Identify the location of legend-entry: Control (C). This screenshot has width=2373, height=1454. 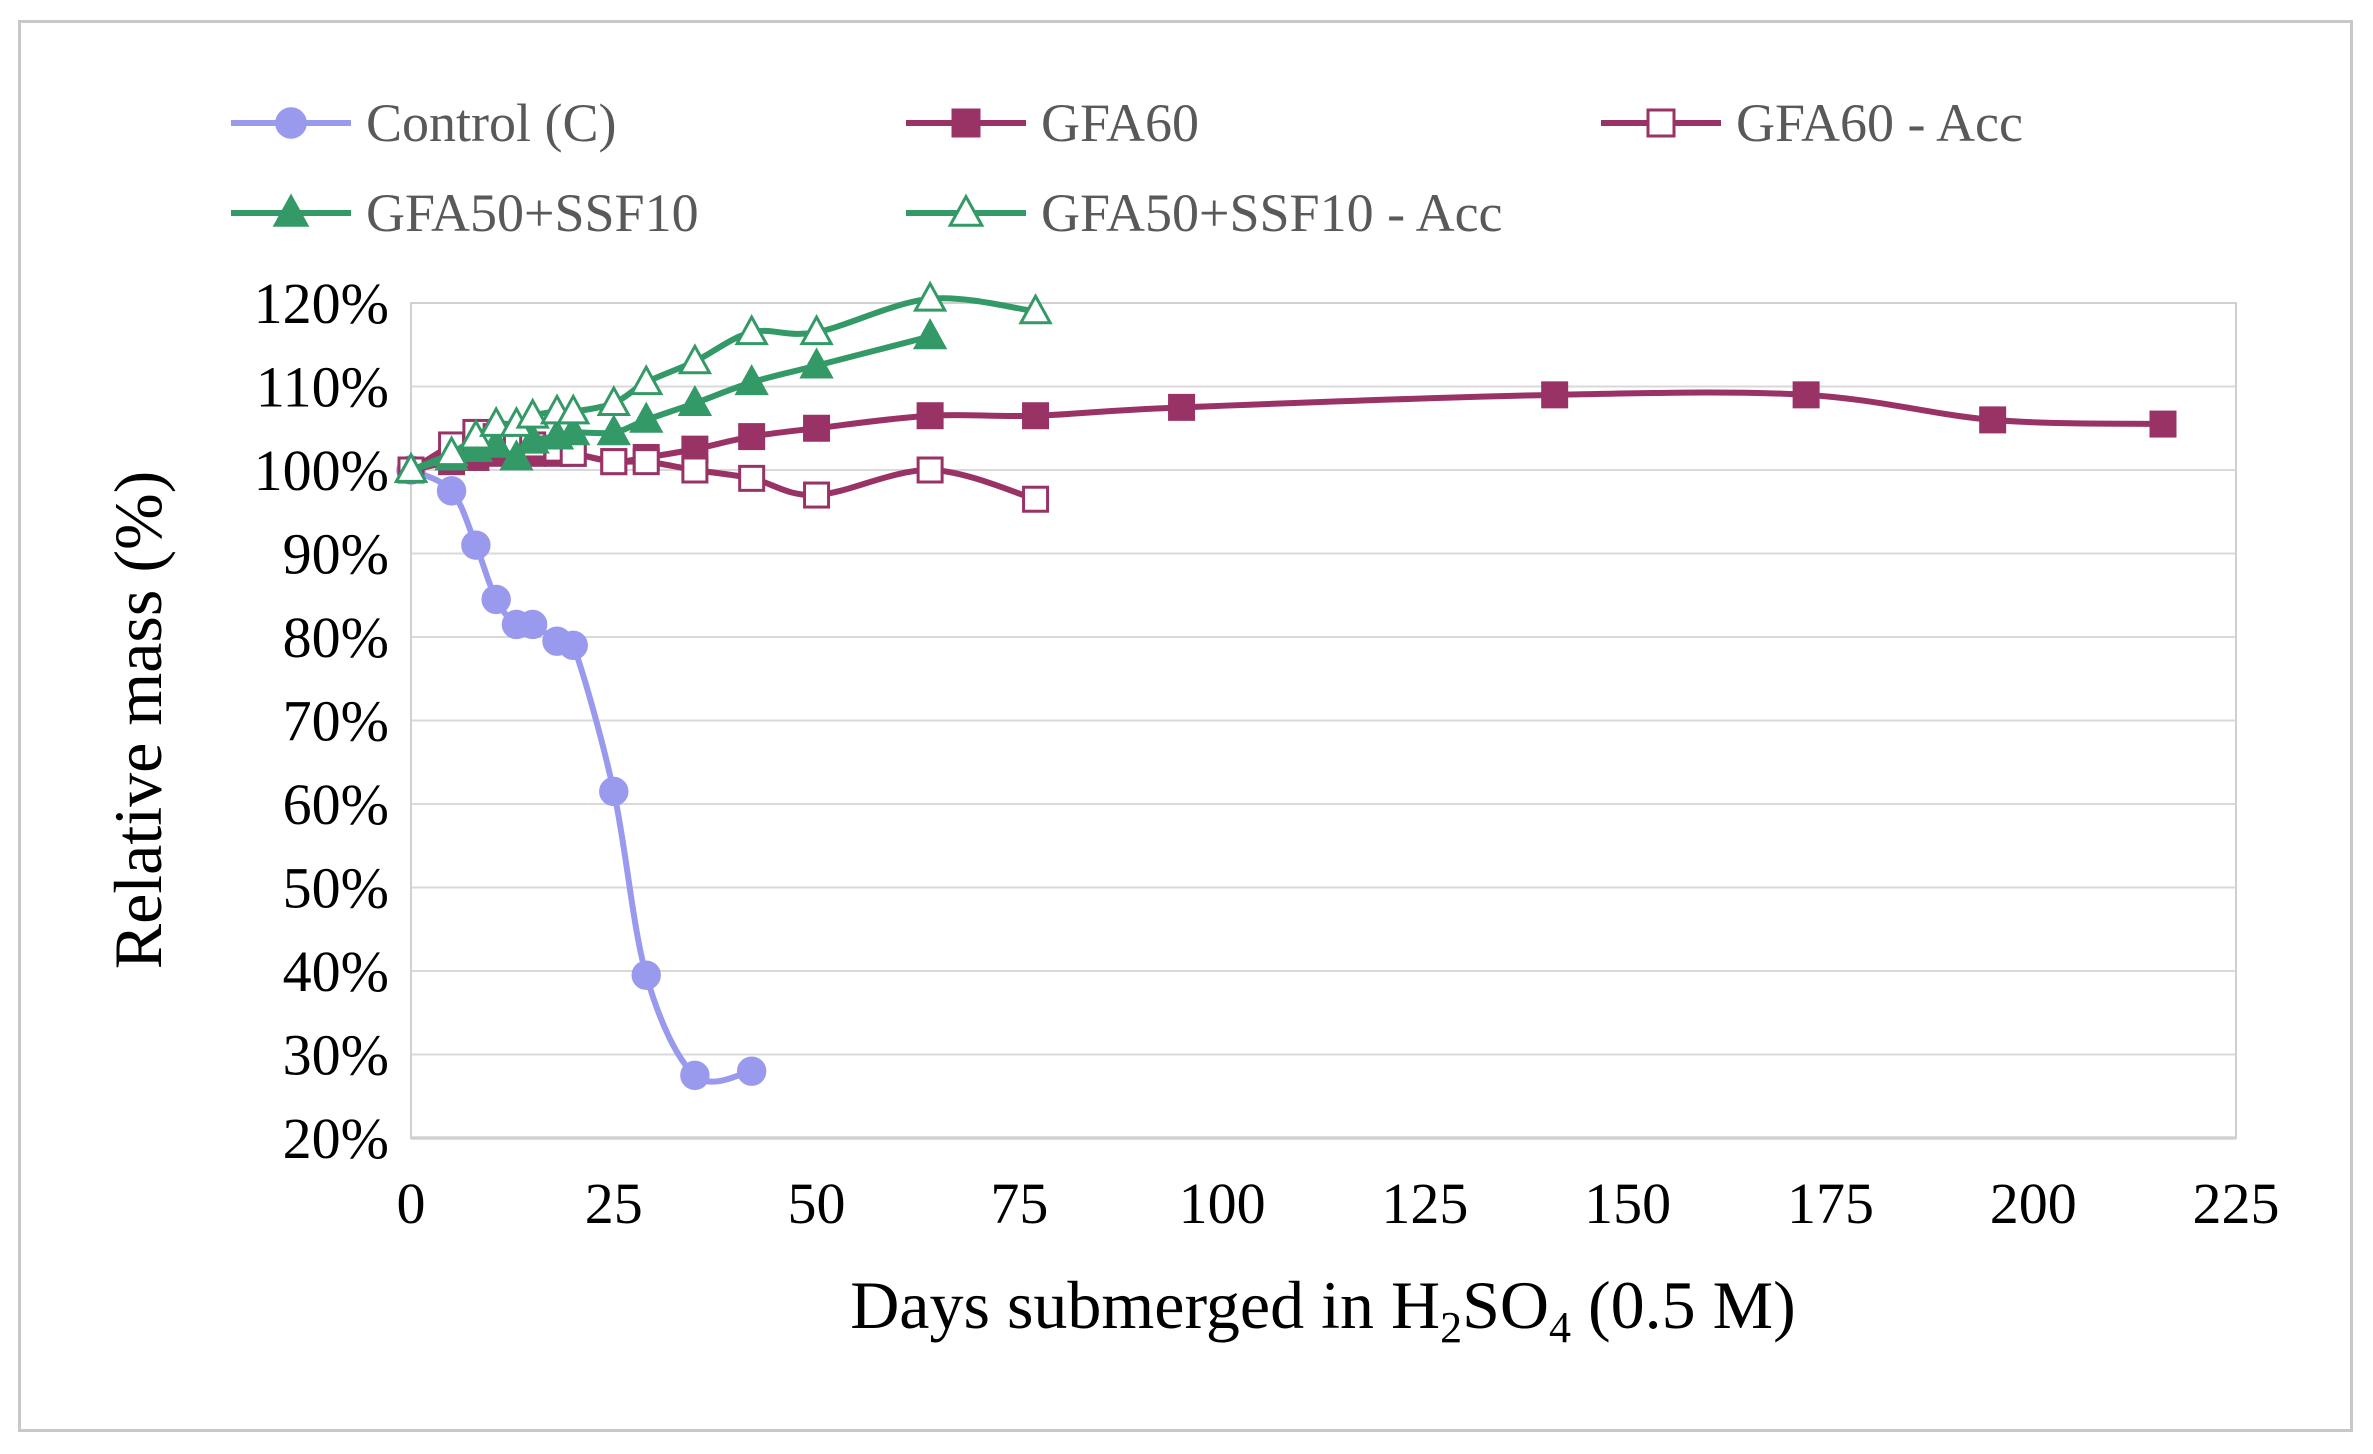
(424, 123).